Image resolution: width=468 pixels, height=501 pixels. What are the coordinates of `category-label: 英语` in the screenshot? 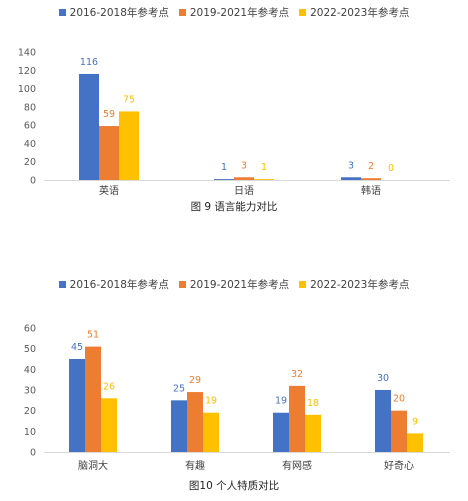 It's located at (109, 190).